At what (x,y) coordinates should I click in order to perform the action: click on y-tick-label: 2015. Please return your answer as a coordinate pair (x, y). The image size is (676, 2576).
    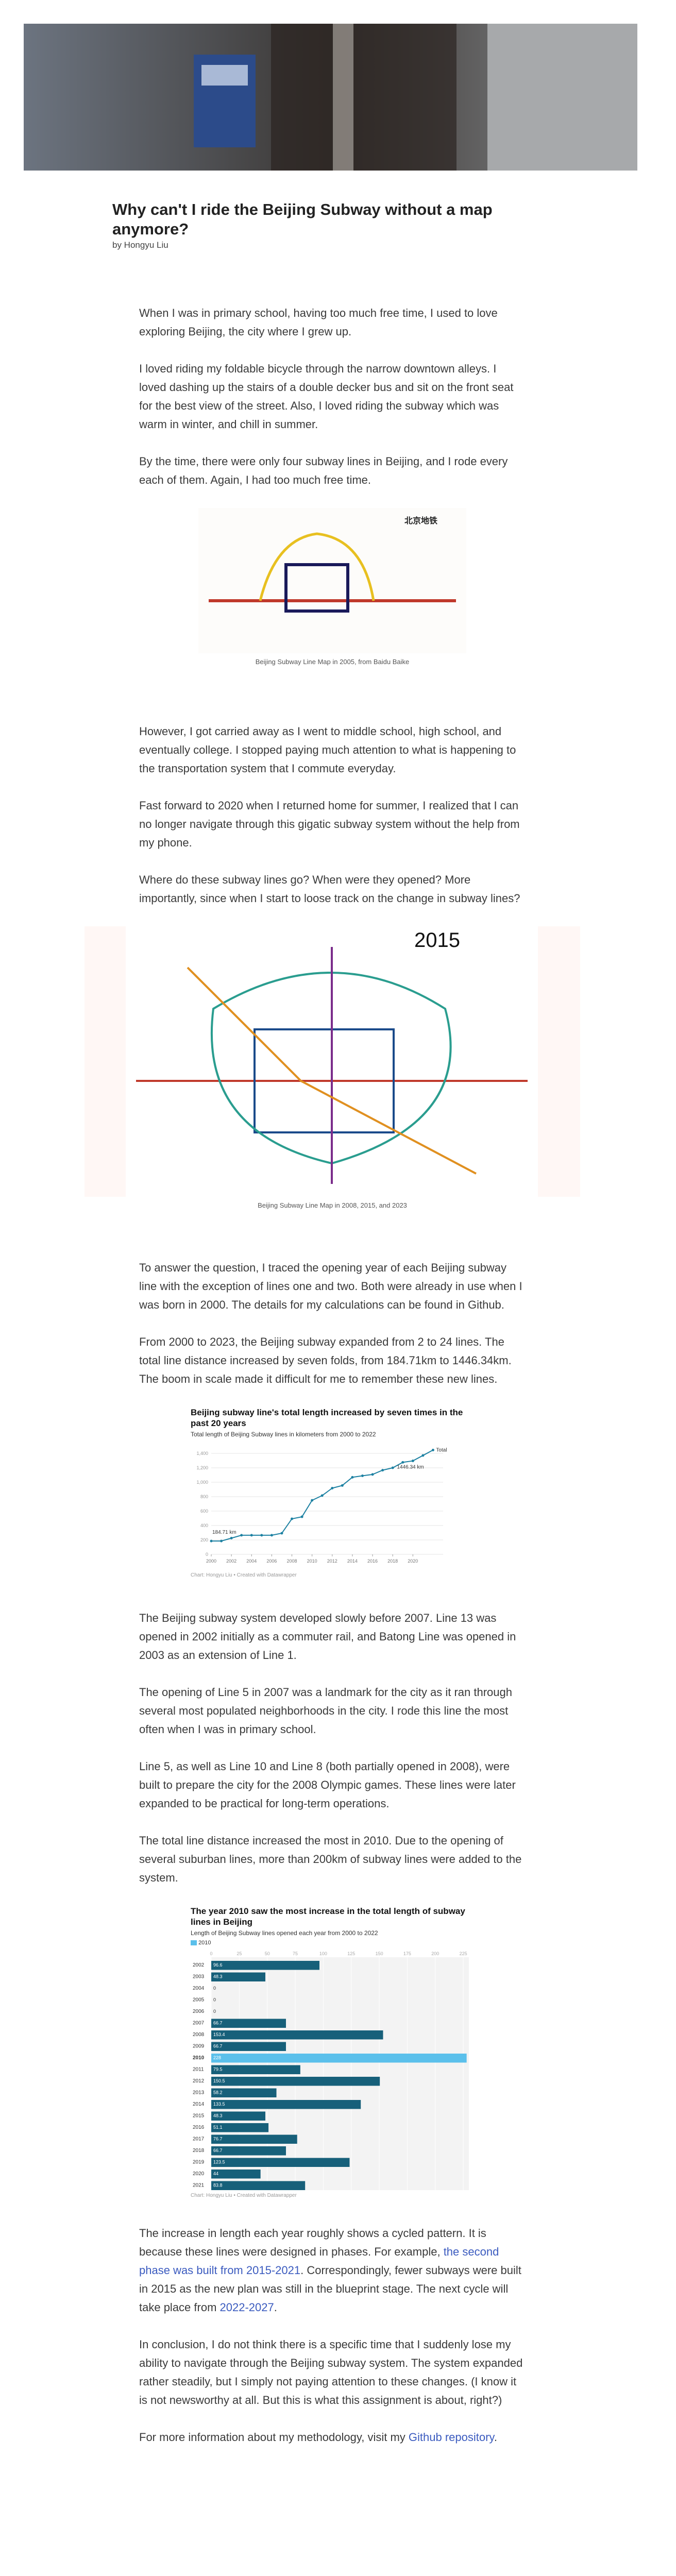
    Looking at the image, I should click on (199, 2116).